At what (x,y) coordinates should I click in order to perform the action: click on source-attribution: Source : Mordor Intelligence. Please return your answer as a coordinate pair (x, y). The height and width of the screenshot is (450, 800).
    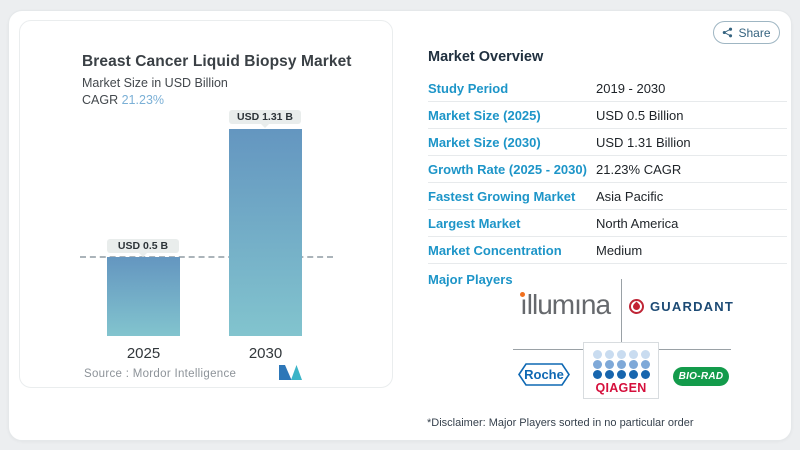
    Looking at the image, I should click on (160, 374).